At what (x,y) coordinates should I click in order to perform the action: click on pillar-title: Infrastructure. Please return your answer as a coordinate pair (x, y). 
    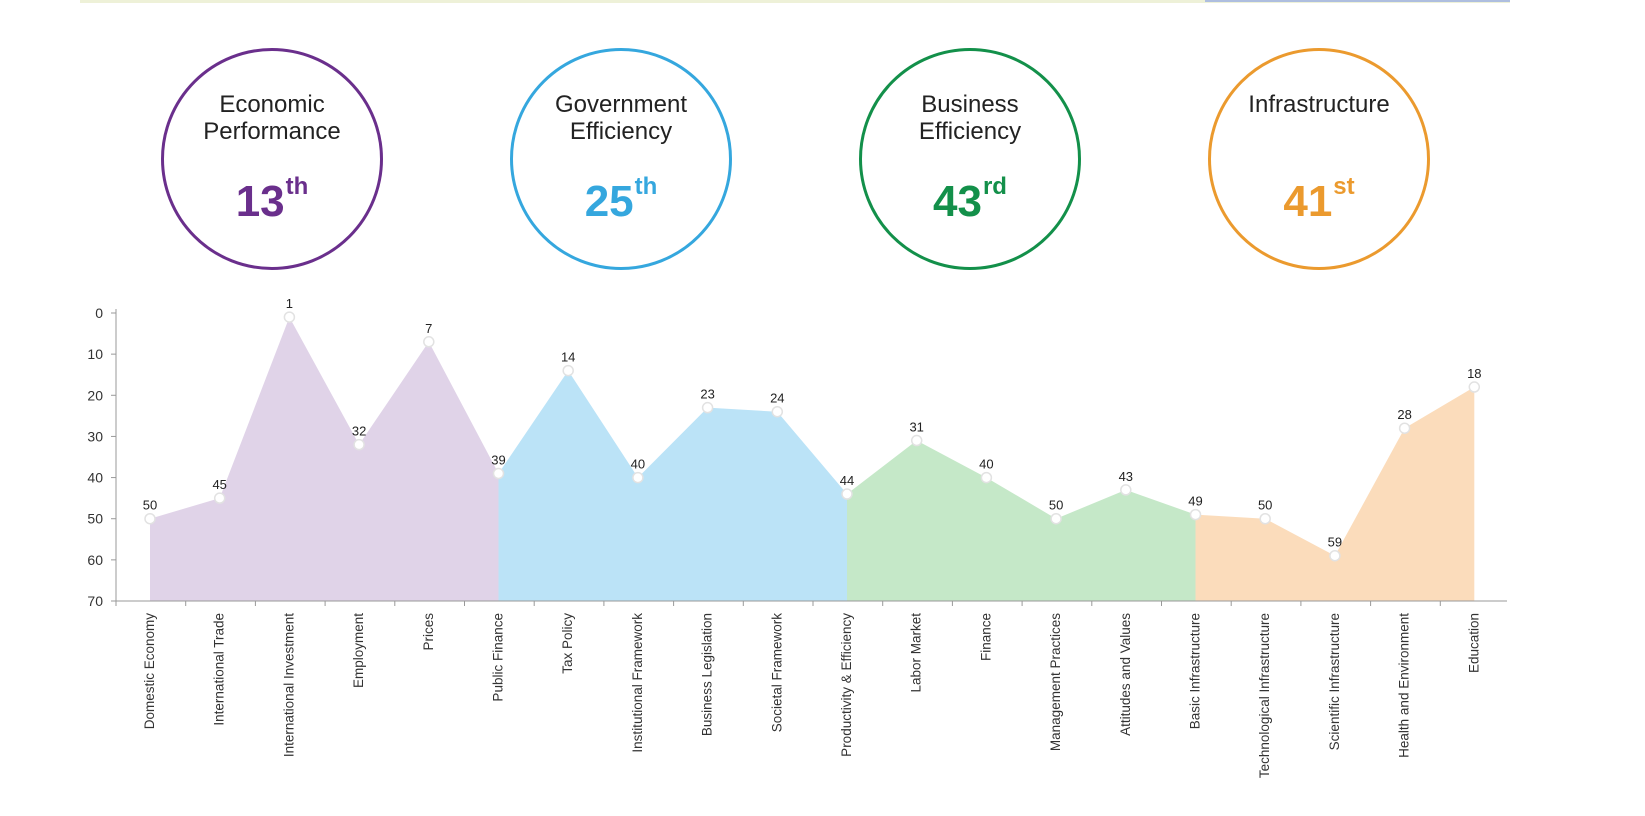
    Looking at the image, I should click on (1319, 104).